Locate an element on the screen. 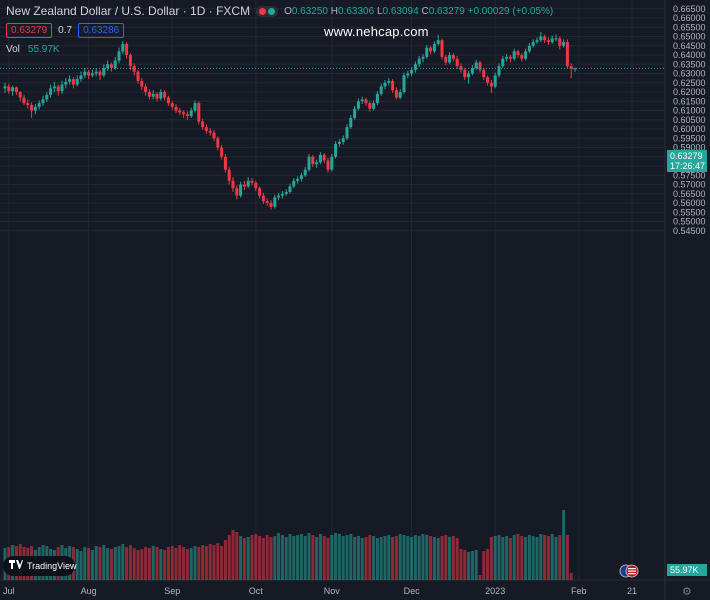 The width and height of the screenshot is (710, 600). sell-button: 0.63279 is located at coordinates (29, 30).